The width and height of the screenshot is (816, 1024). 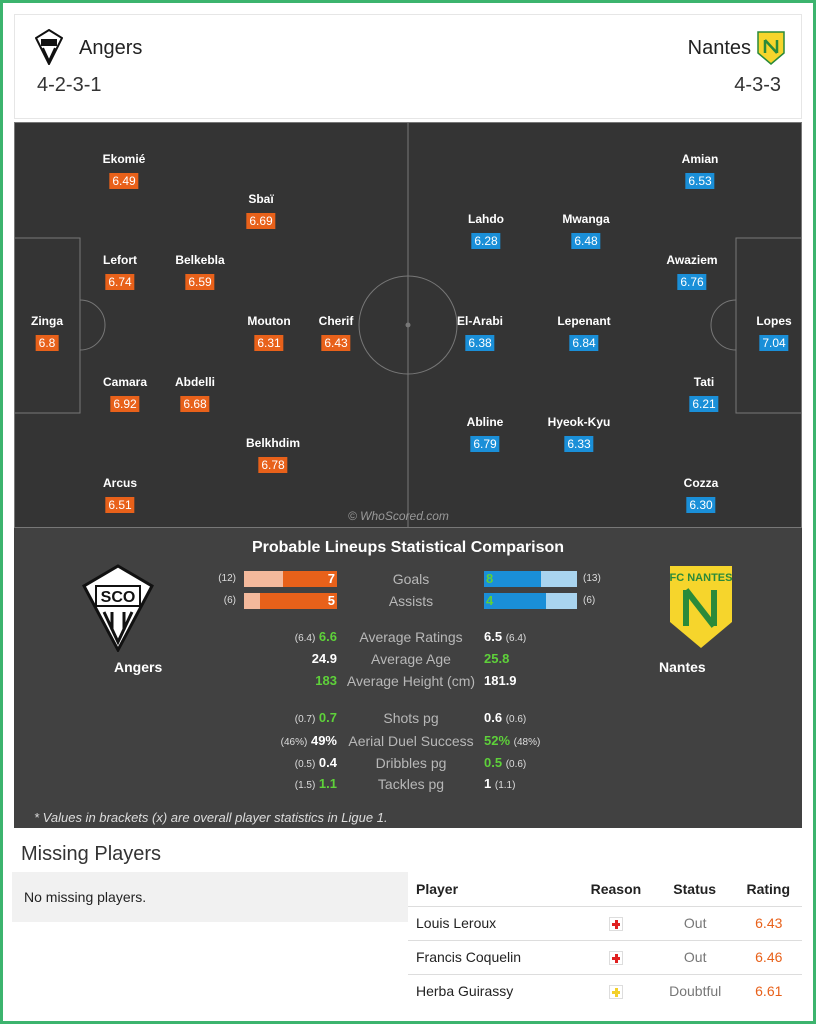 I want to click on player-rating: 6.33, so click(x=579, y=444).